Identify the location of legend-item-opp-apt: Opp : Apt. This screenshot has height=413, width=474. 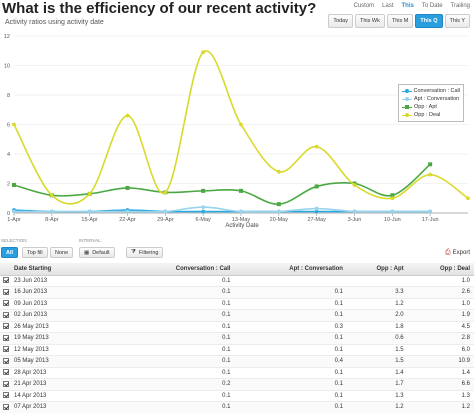
(431, 107).